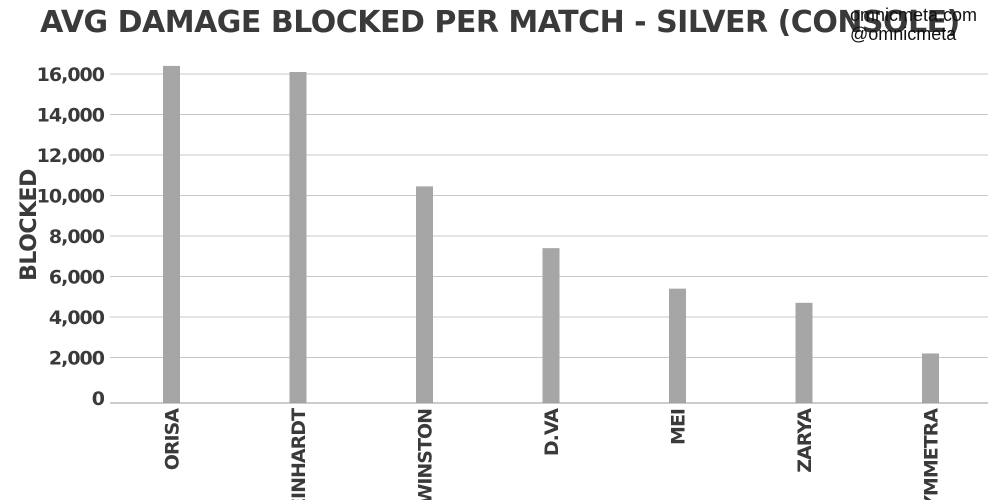 This screenshot has height=500, width=1000. Describe the element at coordinates (77, 318) in the screenshot. I see `y-tick-label: 4,000` at that location.